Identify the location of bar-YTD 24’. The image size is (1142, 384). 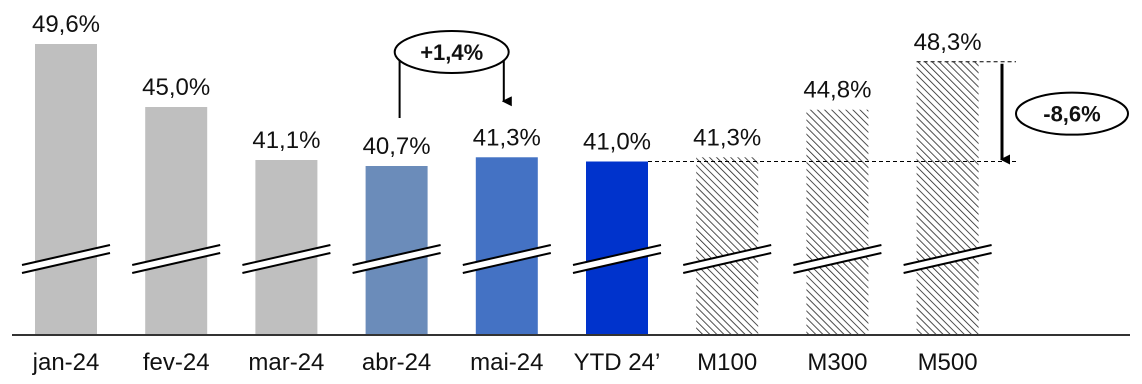
(617, 248).